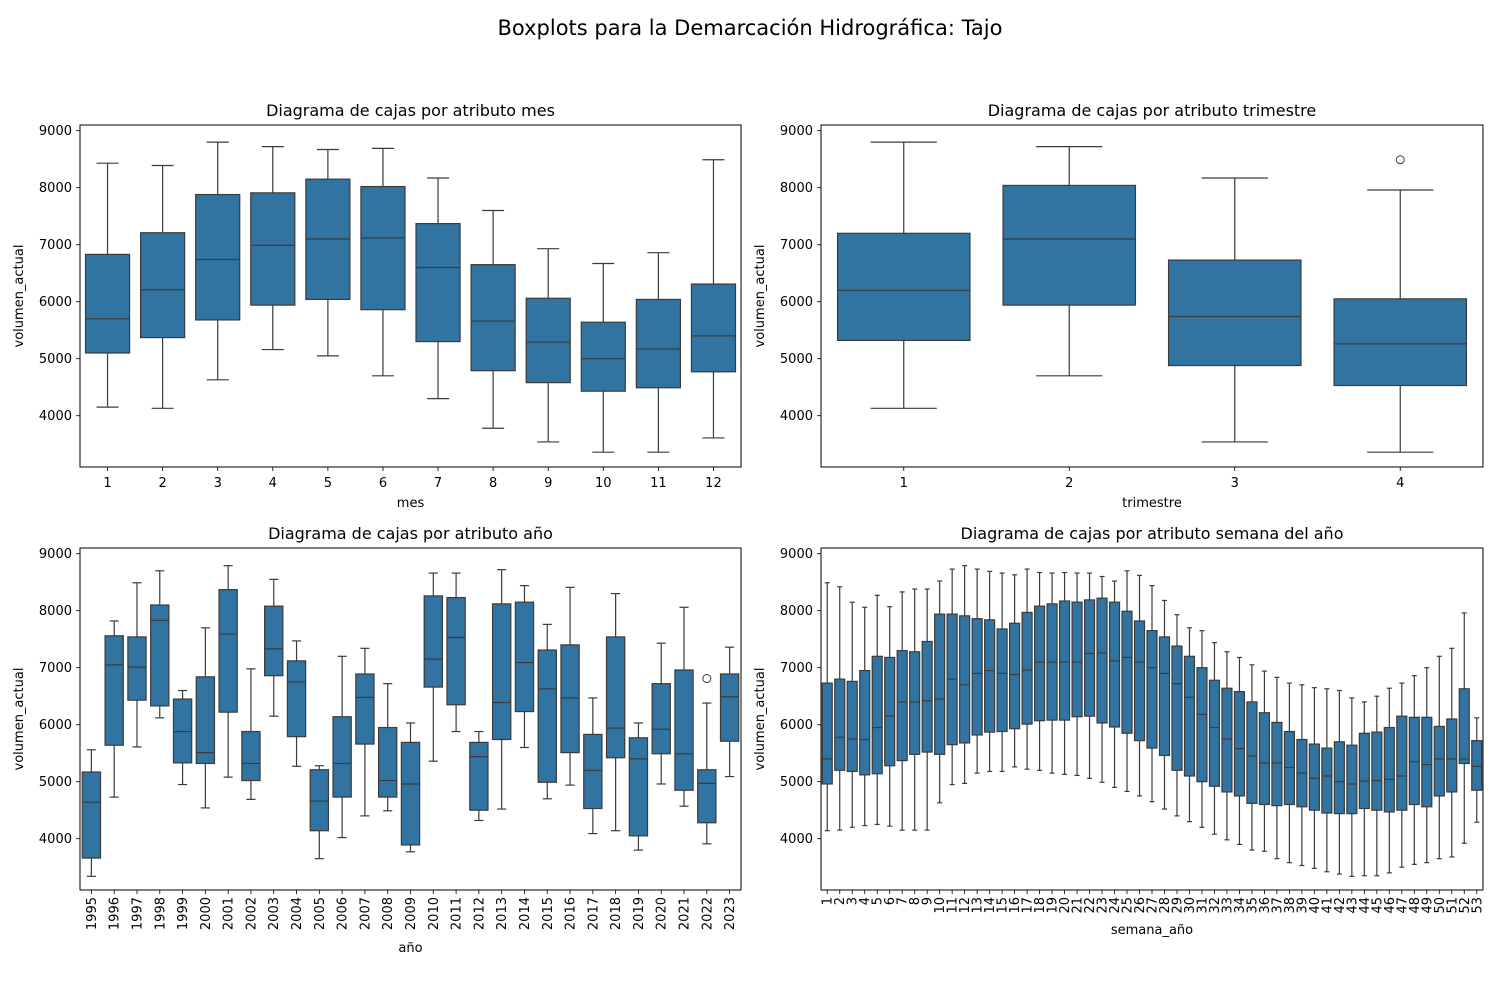  What do you see at coordinates (365, 732) in the screenshot?
I see `box-2007` at bounding box center [365, 732].